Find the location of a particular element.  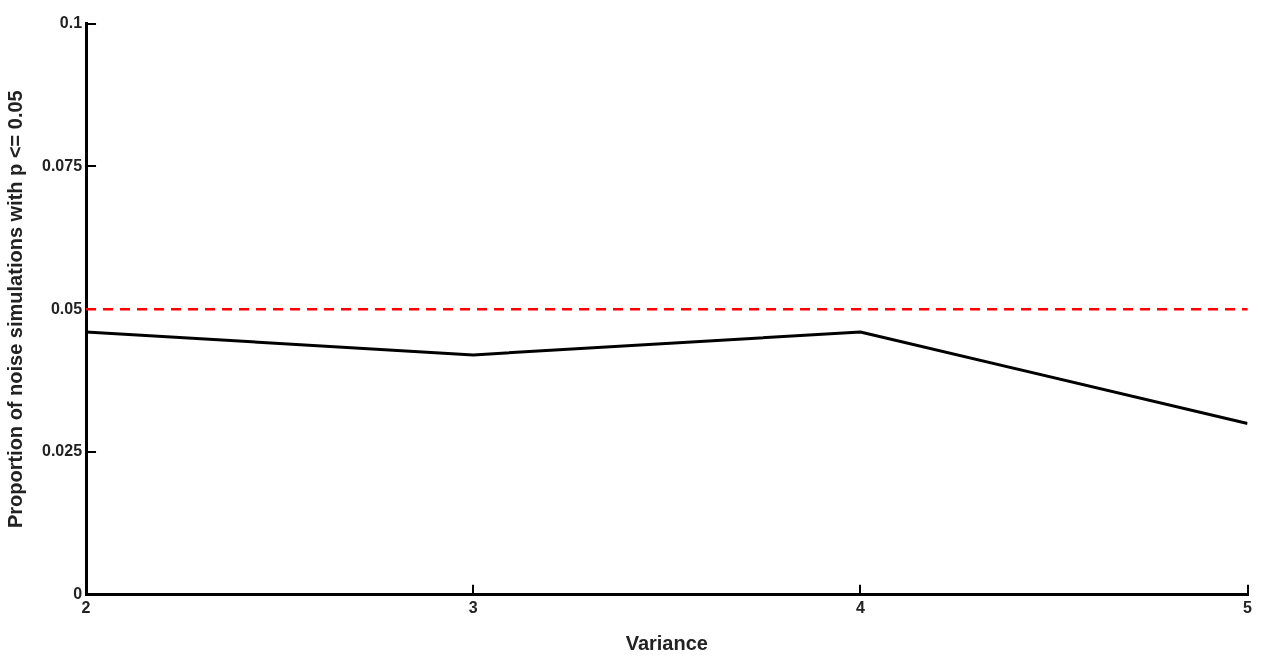

y-tick-label: 0.075 is located at coordinates (62, 165).